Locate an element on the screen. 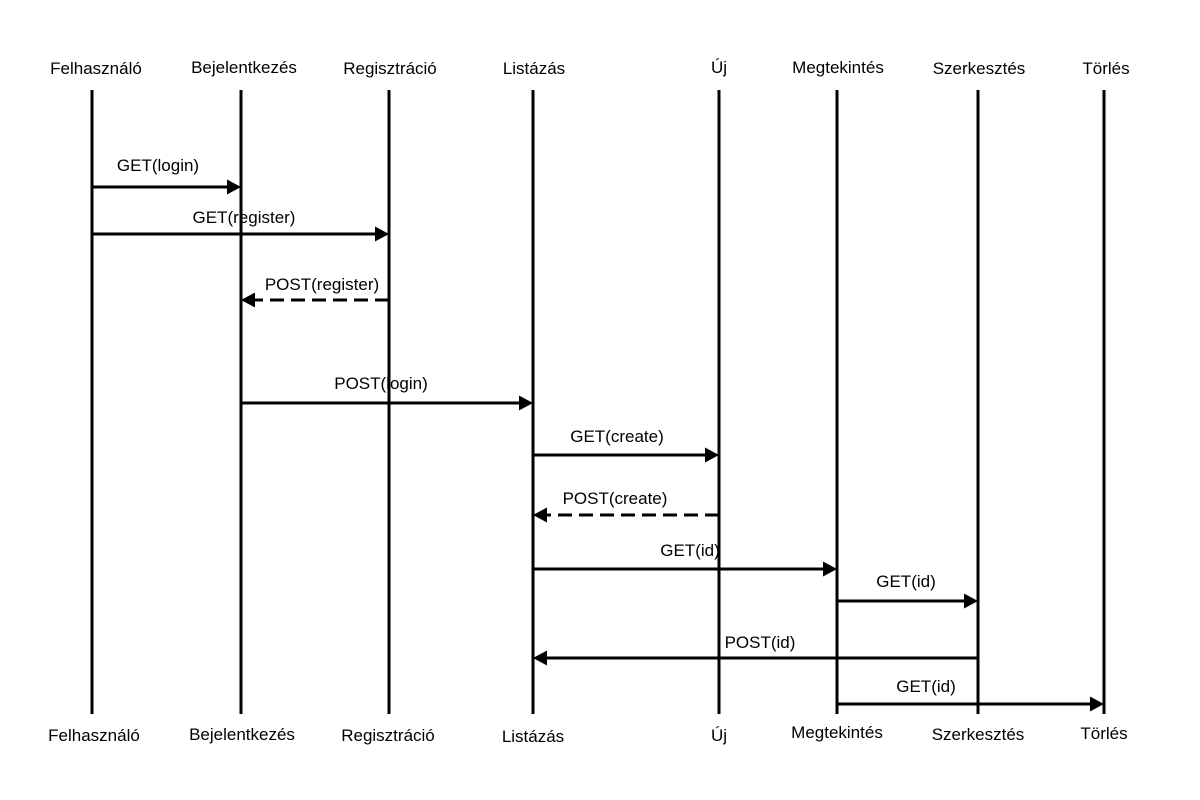  message-label: GET(create) is located at coordinates (617, 436).